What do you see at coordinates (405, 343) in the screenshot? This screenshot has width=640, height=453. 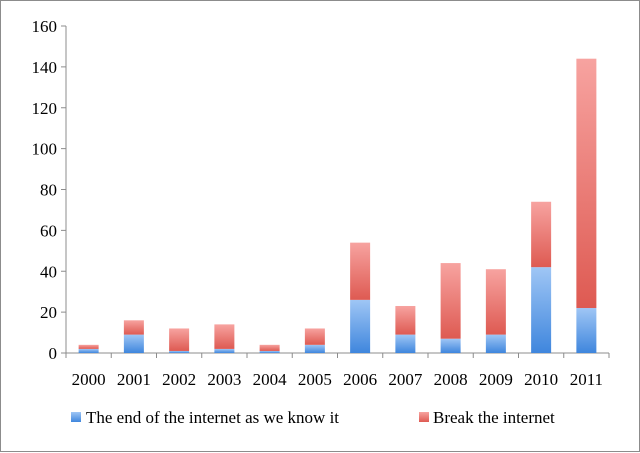 I see `bar-segment-end-of-internet-2007` at bounding box center [405, 343].